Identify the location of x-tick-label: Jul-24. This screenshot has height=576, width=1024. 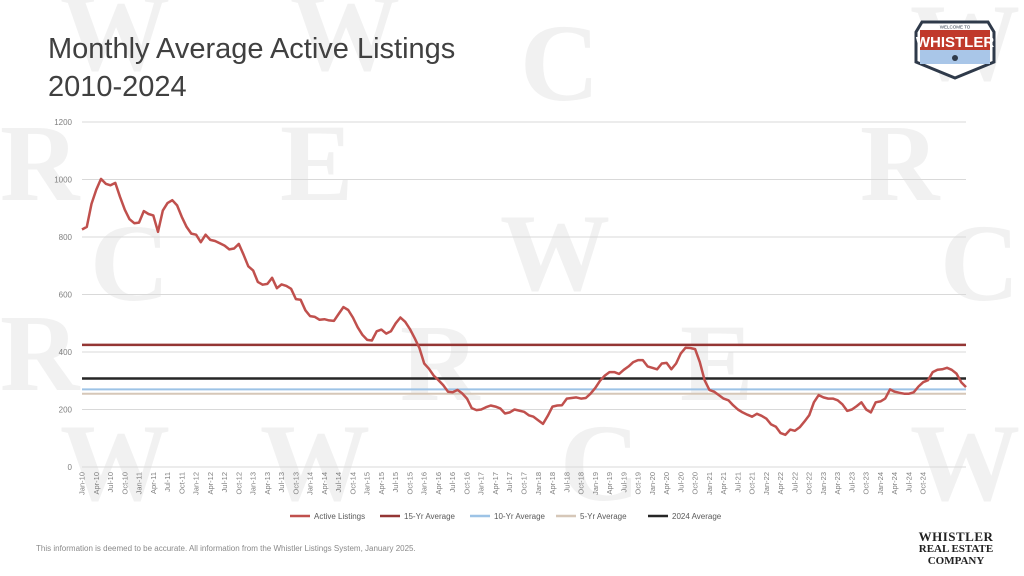
(908, 482).